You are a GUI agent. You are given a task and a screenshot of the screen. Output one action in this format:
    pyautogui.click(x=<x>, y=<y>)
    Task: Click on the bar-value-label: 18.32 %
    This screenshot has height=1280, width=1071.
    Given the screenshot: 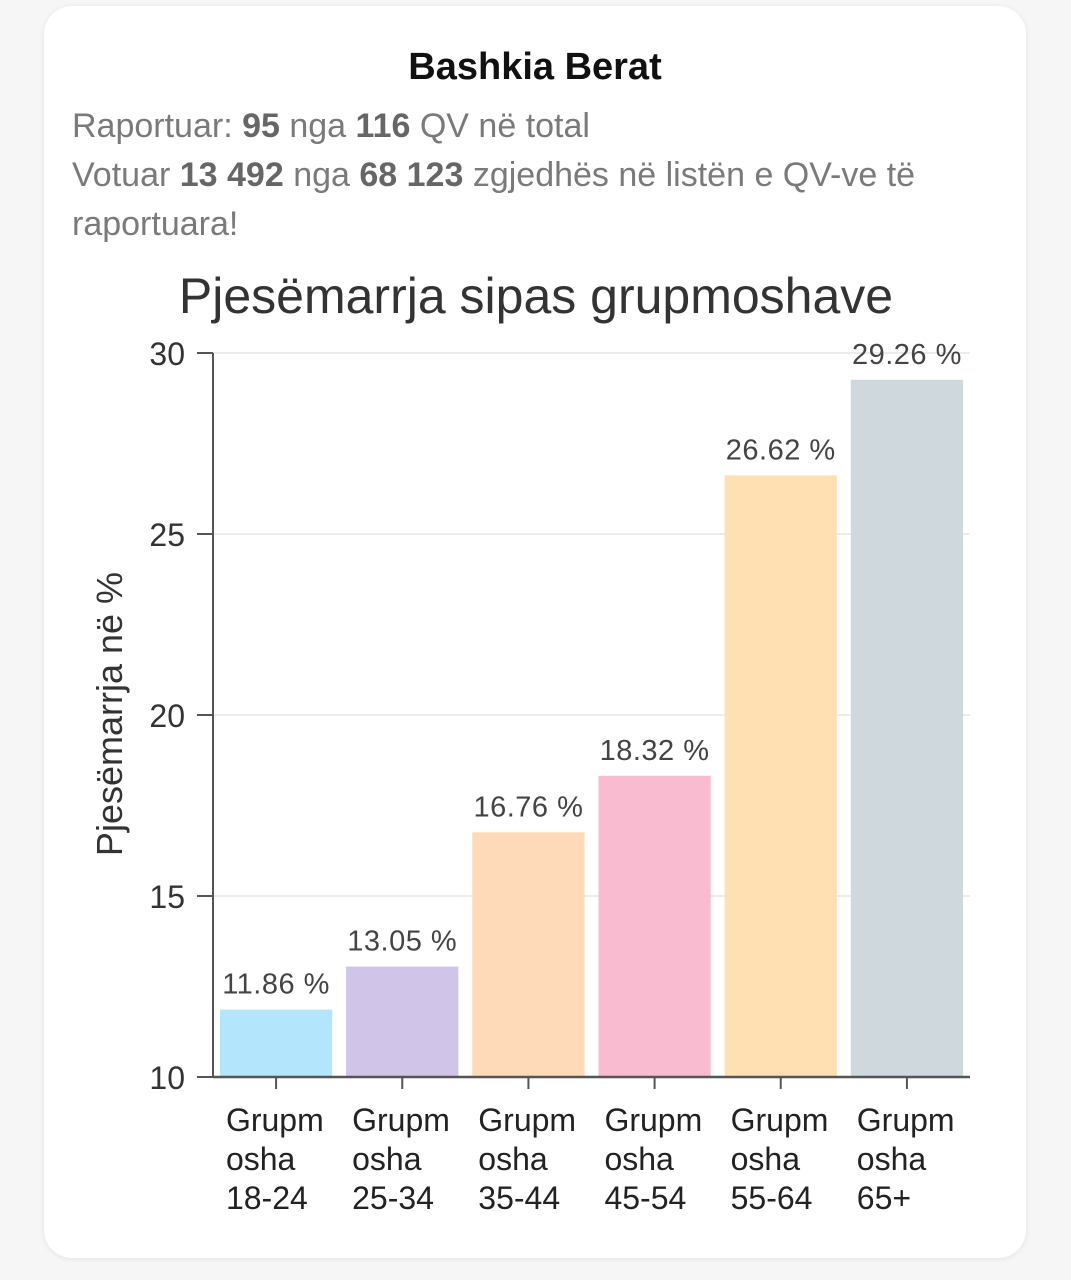 What is the action you would take?
    pyautogui.click(x=655, y=751)
    